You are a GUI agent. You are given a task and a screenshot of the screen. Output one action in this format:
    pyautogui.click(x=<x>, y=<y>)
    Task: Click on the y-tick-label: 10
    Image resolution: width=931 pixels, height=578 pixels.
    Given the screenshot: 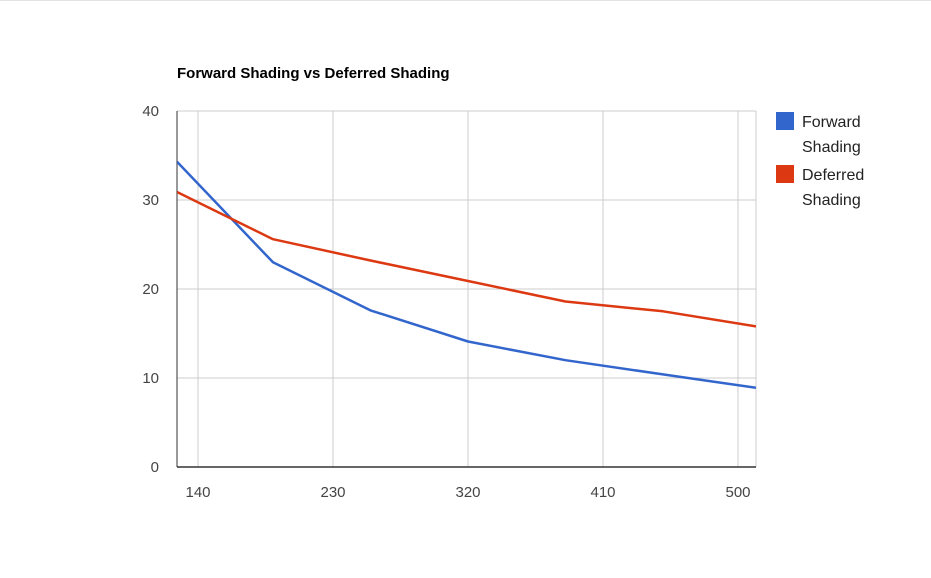 What is the action you would take?
    pyautogui.click(x=150, y=378)
    